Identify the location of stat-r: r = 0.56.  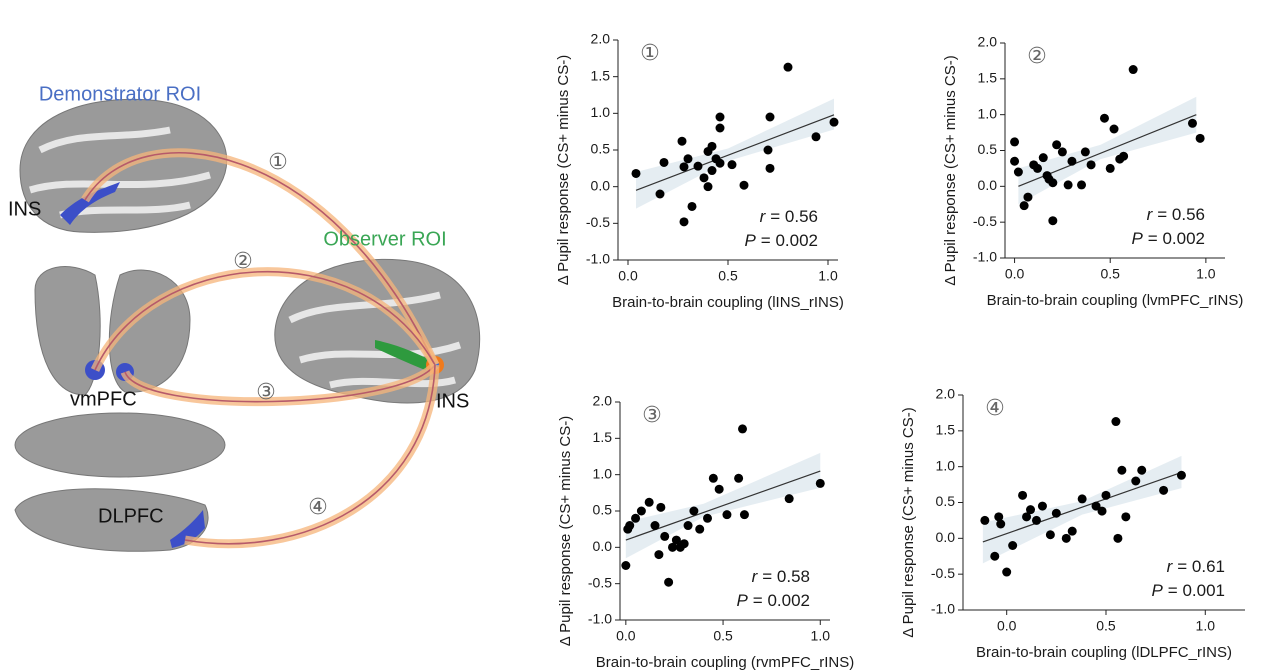
(789, 216).